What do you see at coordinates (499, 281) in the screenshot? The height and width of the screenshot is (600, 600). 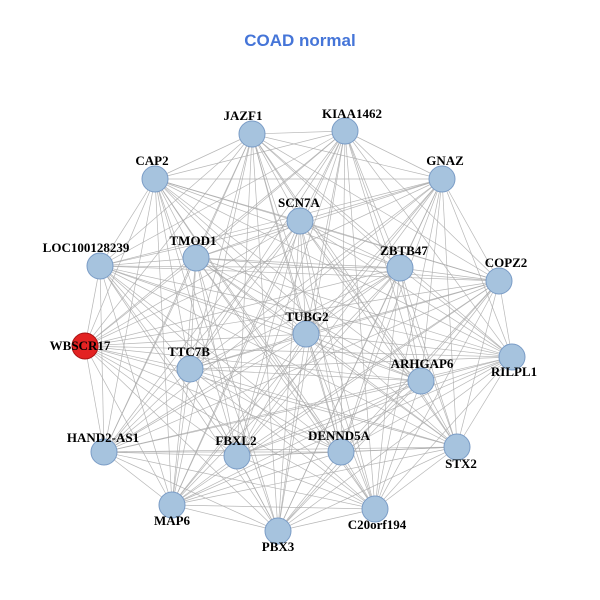 I see `network-node-copz2` at bounding box center [499, 281].